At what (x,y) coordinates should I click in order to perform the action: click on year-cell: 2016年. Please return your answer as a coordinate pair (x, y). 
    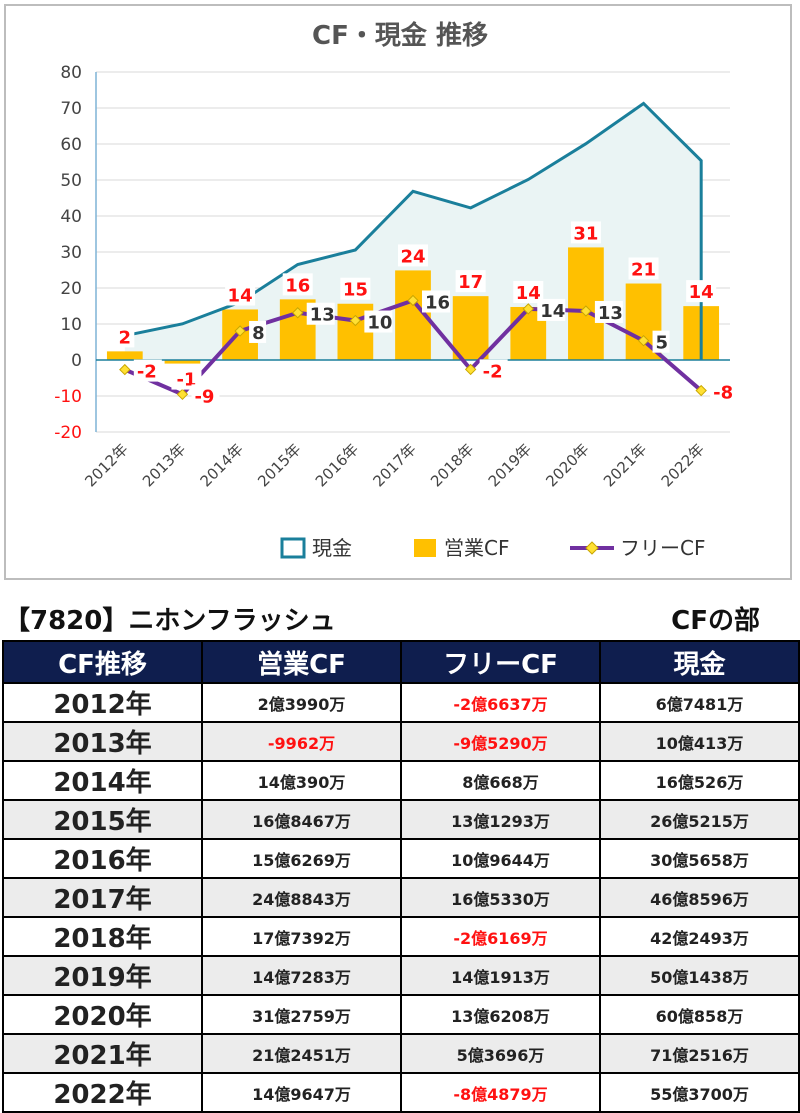
    Looking at the image, I should click on (102, 858).